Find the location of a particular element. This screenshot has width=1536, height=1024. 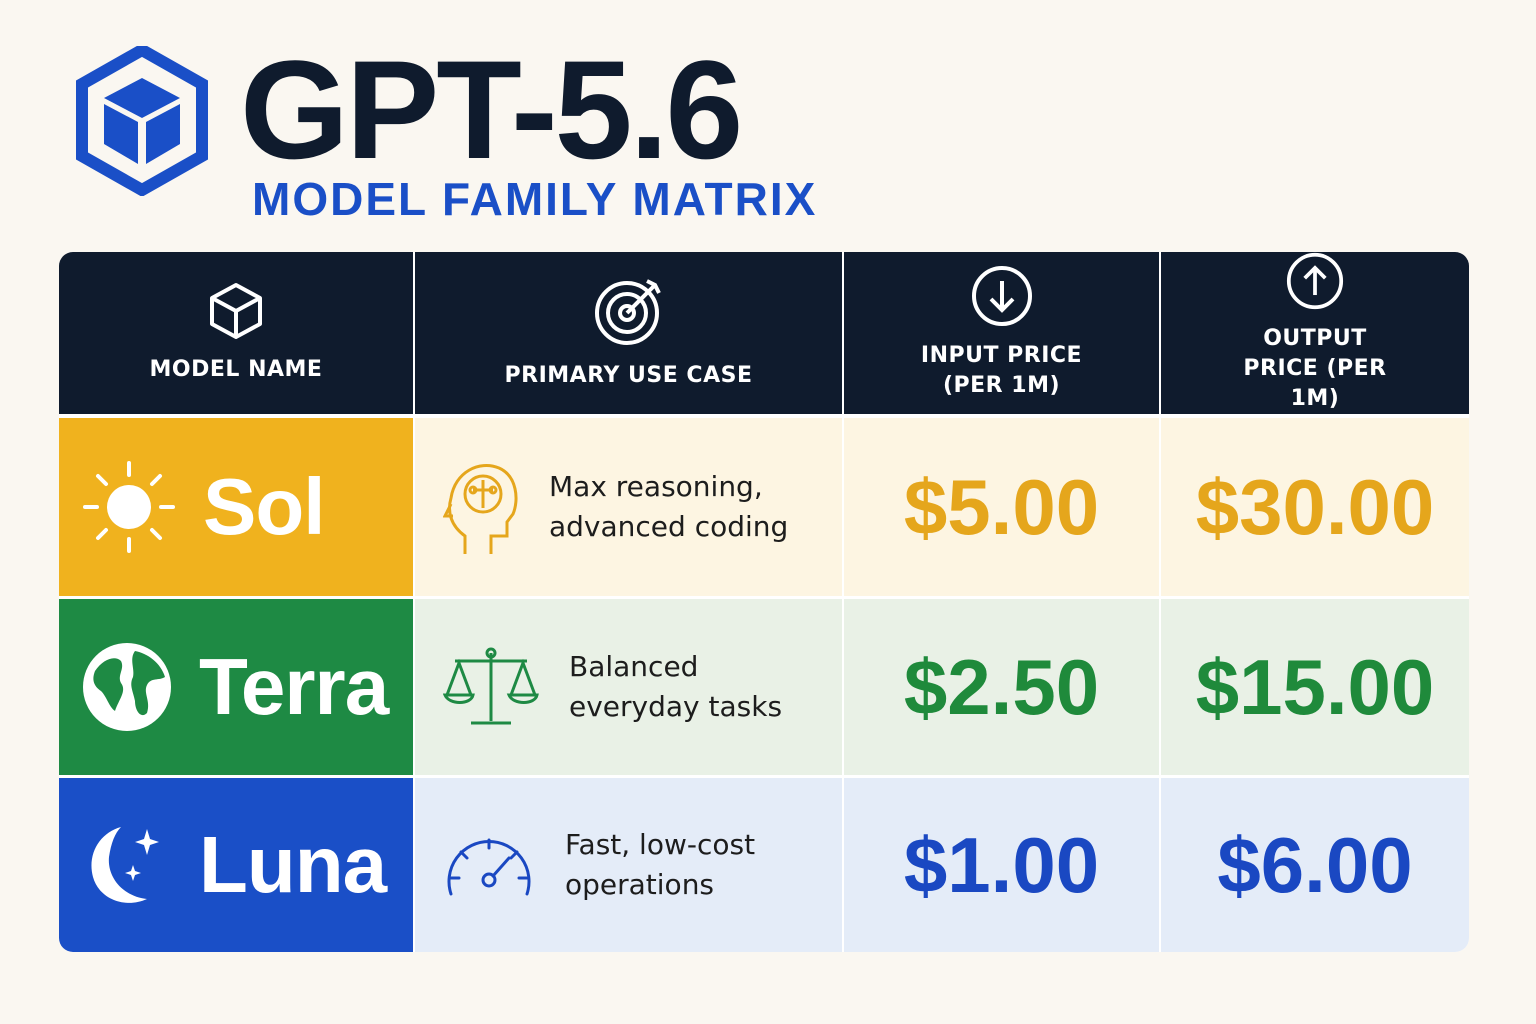

use-cell: Fast, low-cost operations is located at coordinates (628, 865).